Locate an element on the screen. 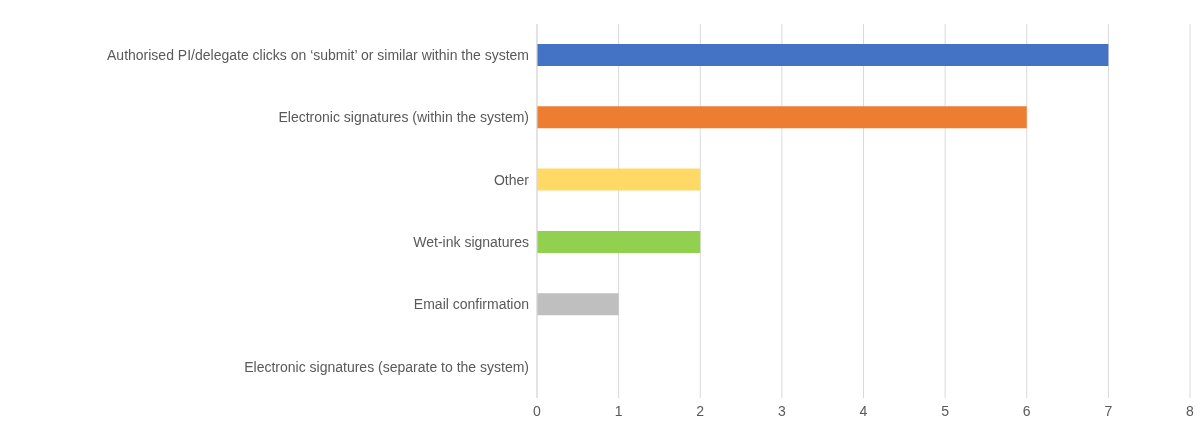  x-tick-label: 2 is located at coordinates (700, 410).